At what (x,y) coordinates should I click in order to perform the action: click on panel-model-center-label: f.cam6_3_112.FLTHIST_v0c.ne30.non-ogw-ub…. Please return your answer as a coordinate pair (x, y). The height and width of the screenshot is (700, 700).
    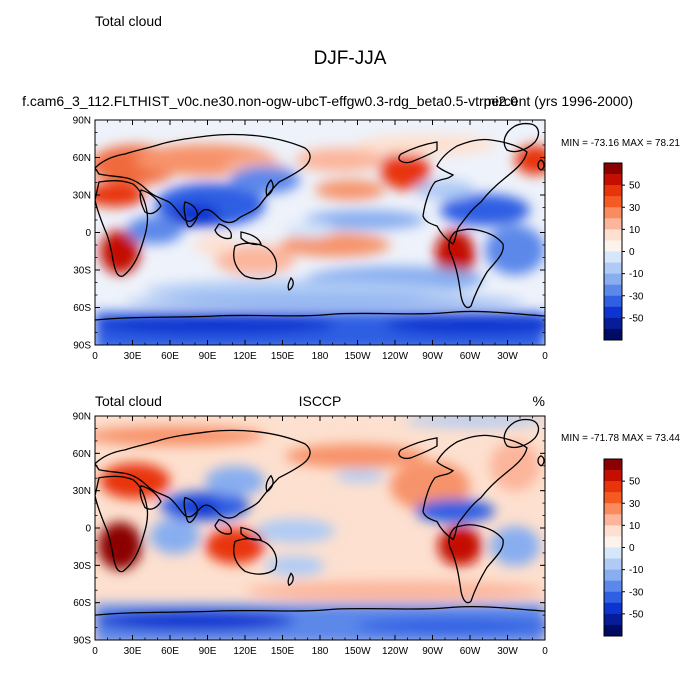
    Looking at the image, I should click on (270, 101).